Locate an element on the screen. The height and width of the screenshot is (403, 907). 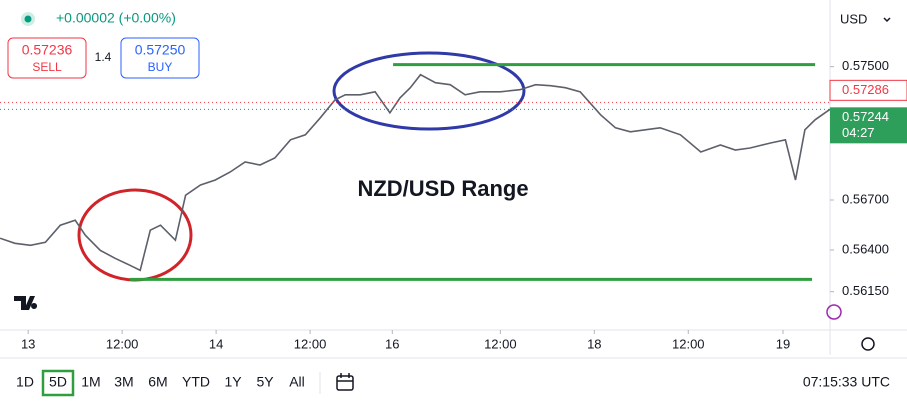
range-button: 1M is located at coordinates (90, 382).